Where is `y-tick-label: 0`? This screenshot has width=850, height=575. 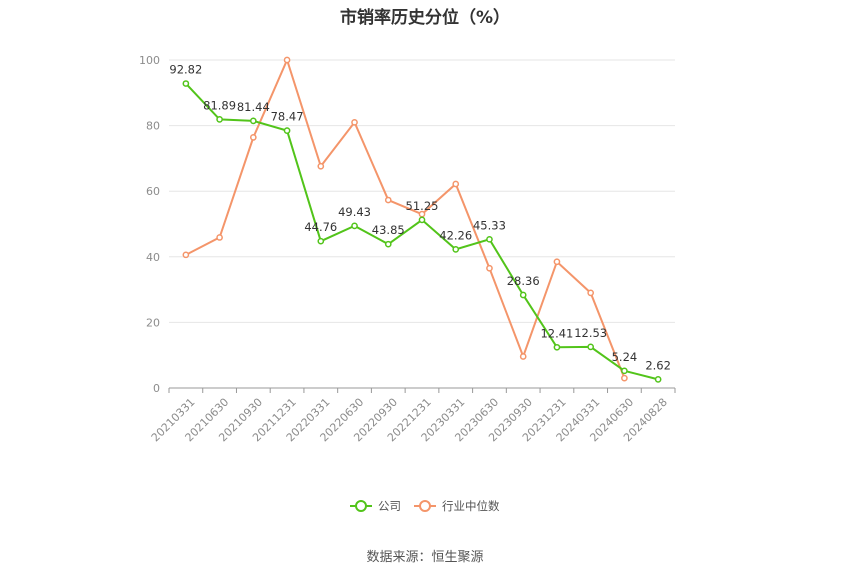
y-tick-label: 0 is located at coordinates (156, 388).